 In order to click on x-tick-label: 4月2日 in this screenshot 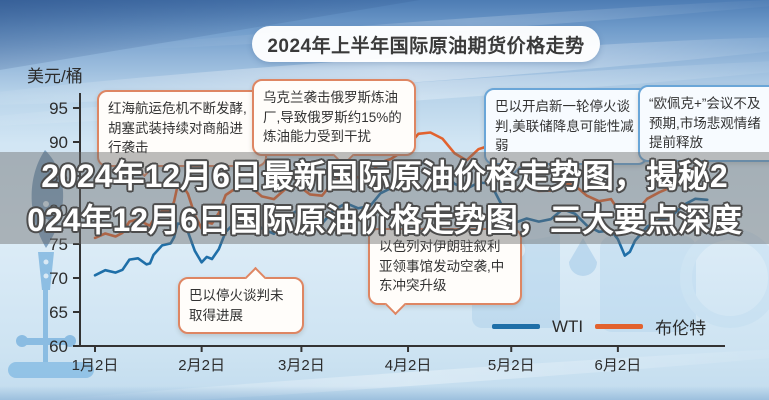, I will do `click(408, 365)`.